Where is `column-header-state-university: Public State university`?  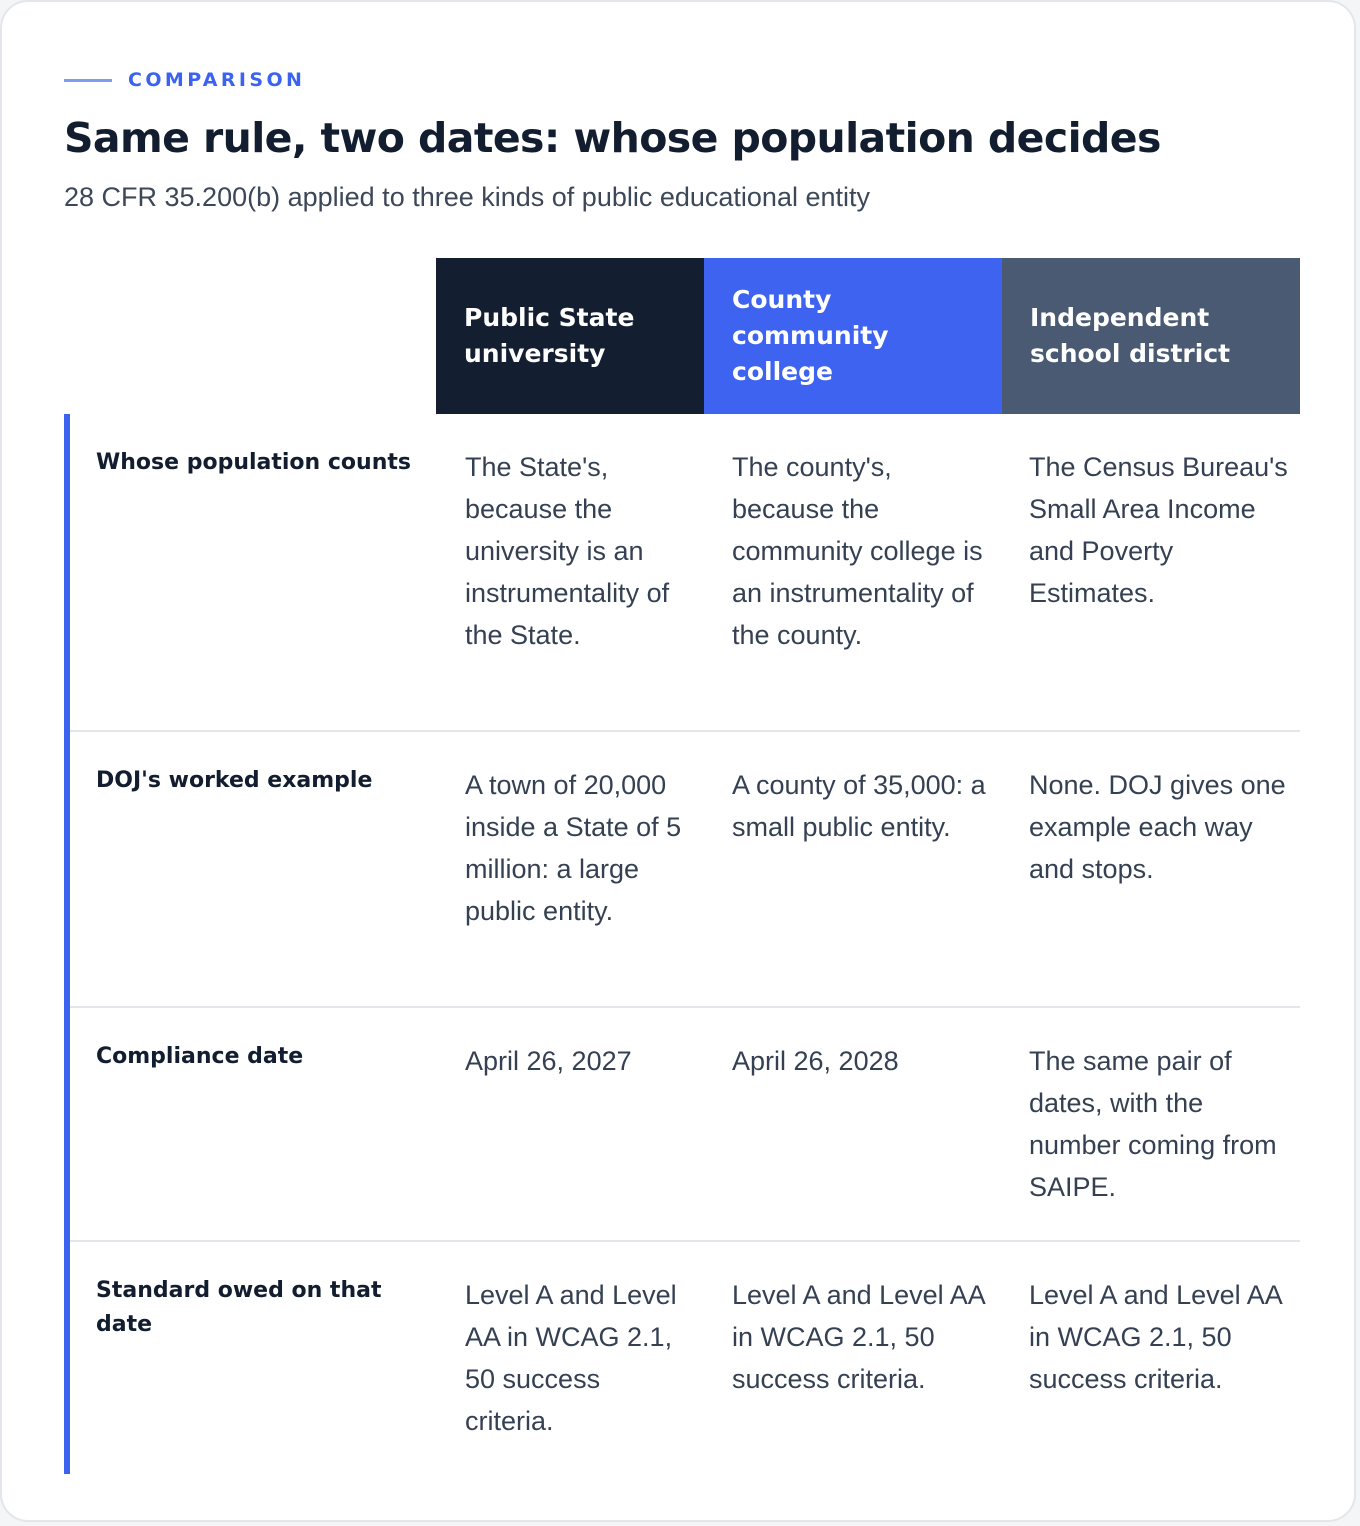
column-header-state-university: Public State university is located at coordinates (570, 336).